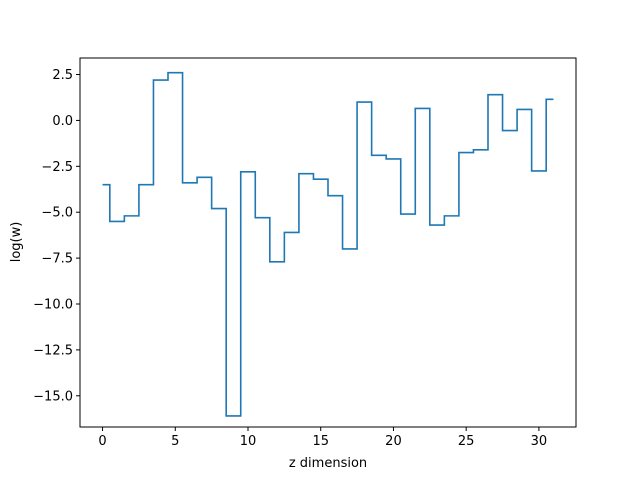 The image size is (640, 480). What do you see at coordinates (175, 441) in the screenshot?
I see `x-tick-label: 5` at bounding box center [175, 441].